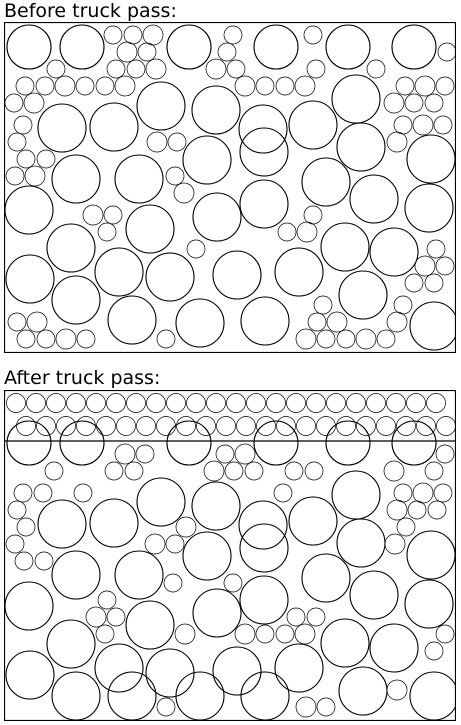  Describe the element at coordinates (82, 378) in the screenshot. I see `after-caption: After truck pass:` at that location.